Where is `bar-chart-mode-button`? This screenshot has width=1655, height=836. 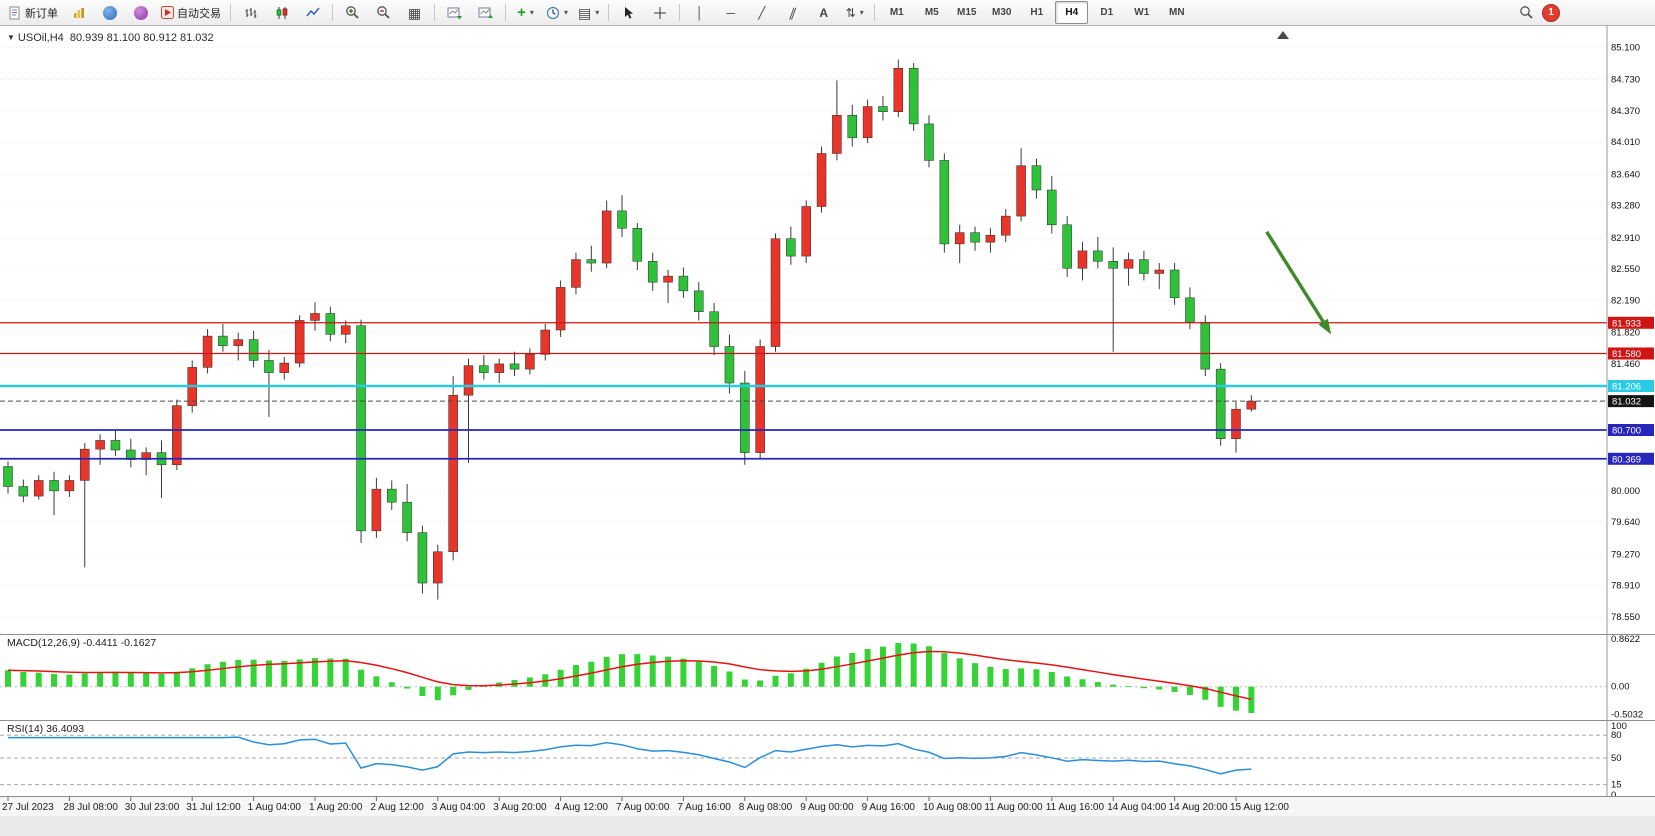
bar-chart-mode-button is located at coordinates (250, 12).